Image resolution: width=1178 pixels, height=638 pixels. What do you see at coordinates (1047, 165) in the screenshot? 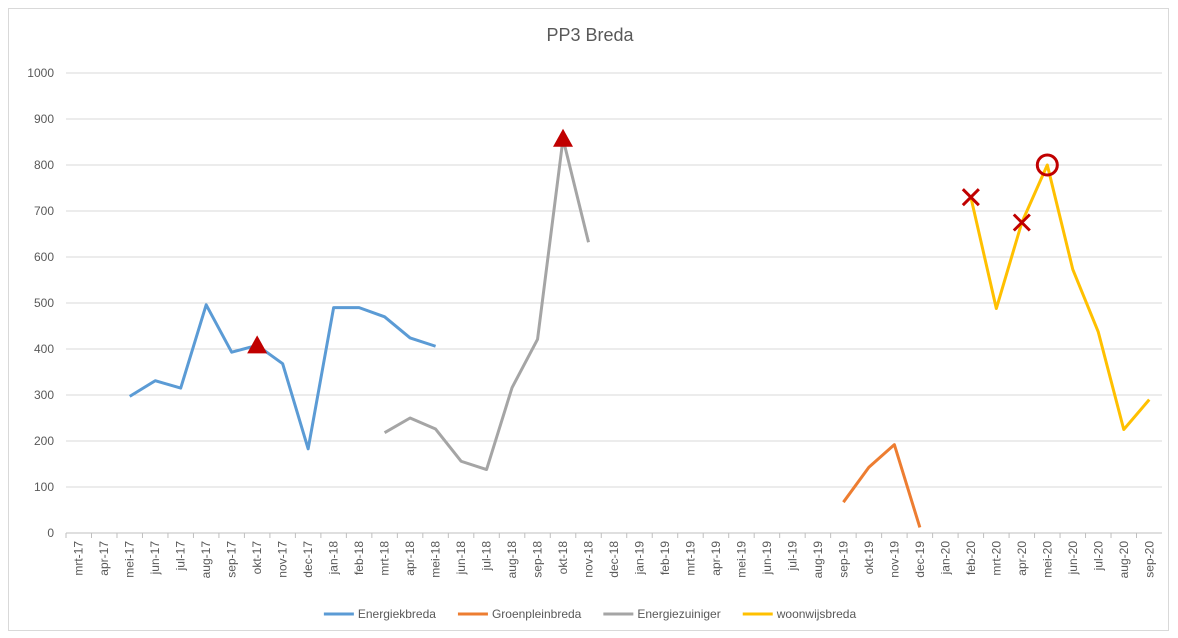
I see `marker-circle` at bounding box center [1047, 165].